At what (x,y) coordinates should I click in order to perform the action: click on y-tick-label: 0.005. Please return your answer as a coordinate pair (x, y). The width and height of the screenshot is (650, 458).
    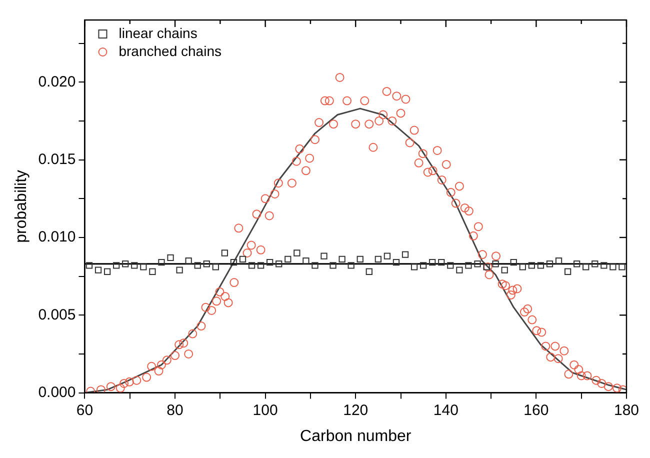
    Looking at the image, I should click on (57, 315).